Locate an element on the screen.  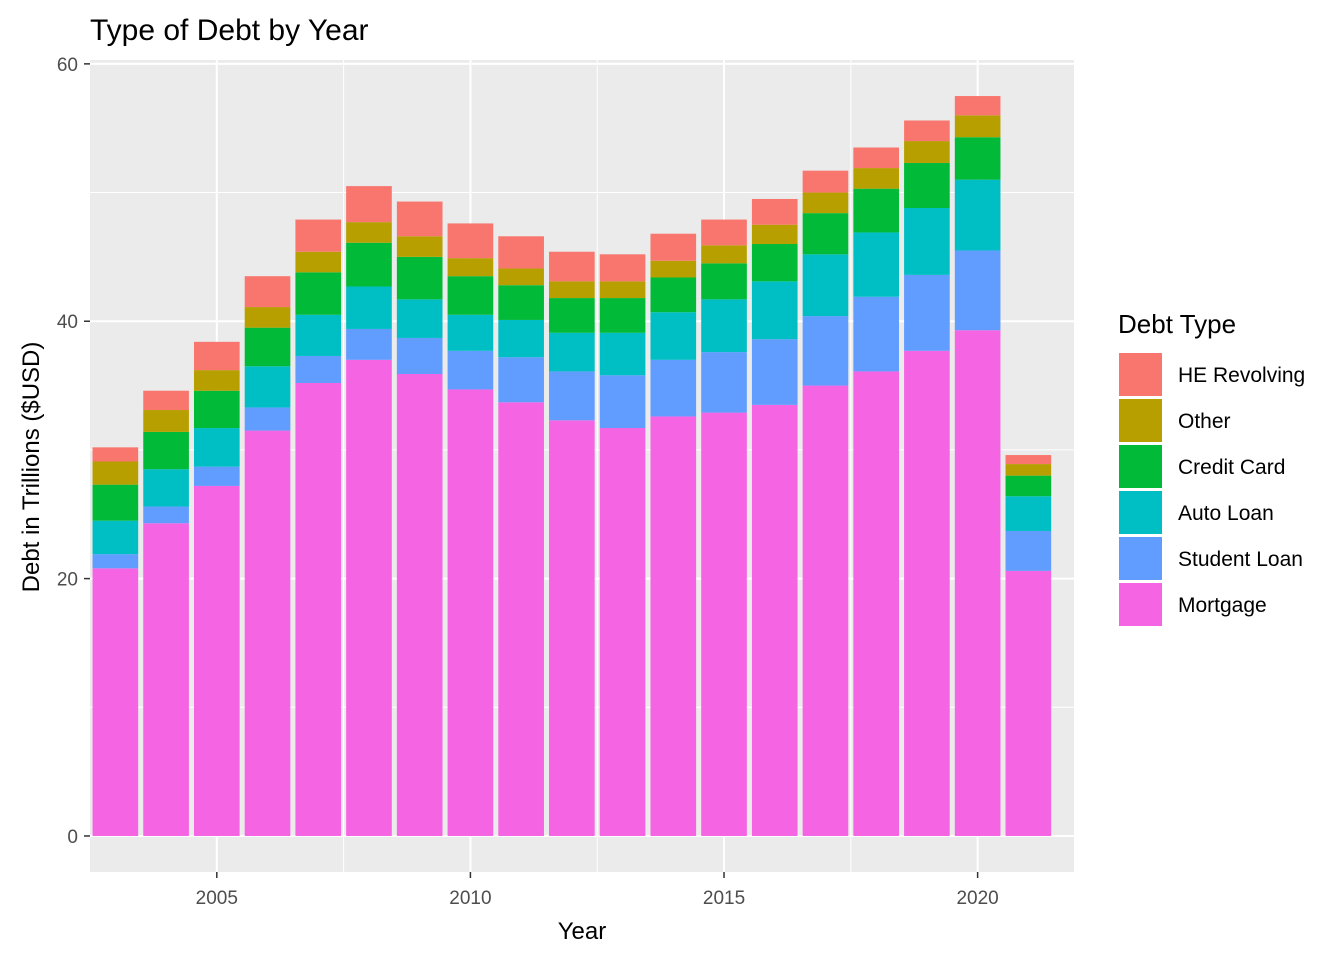
bar-mortgage-2018 is located at coordinates (876, 603).